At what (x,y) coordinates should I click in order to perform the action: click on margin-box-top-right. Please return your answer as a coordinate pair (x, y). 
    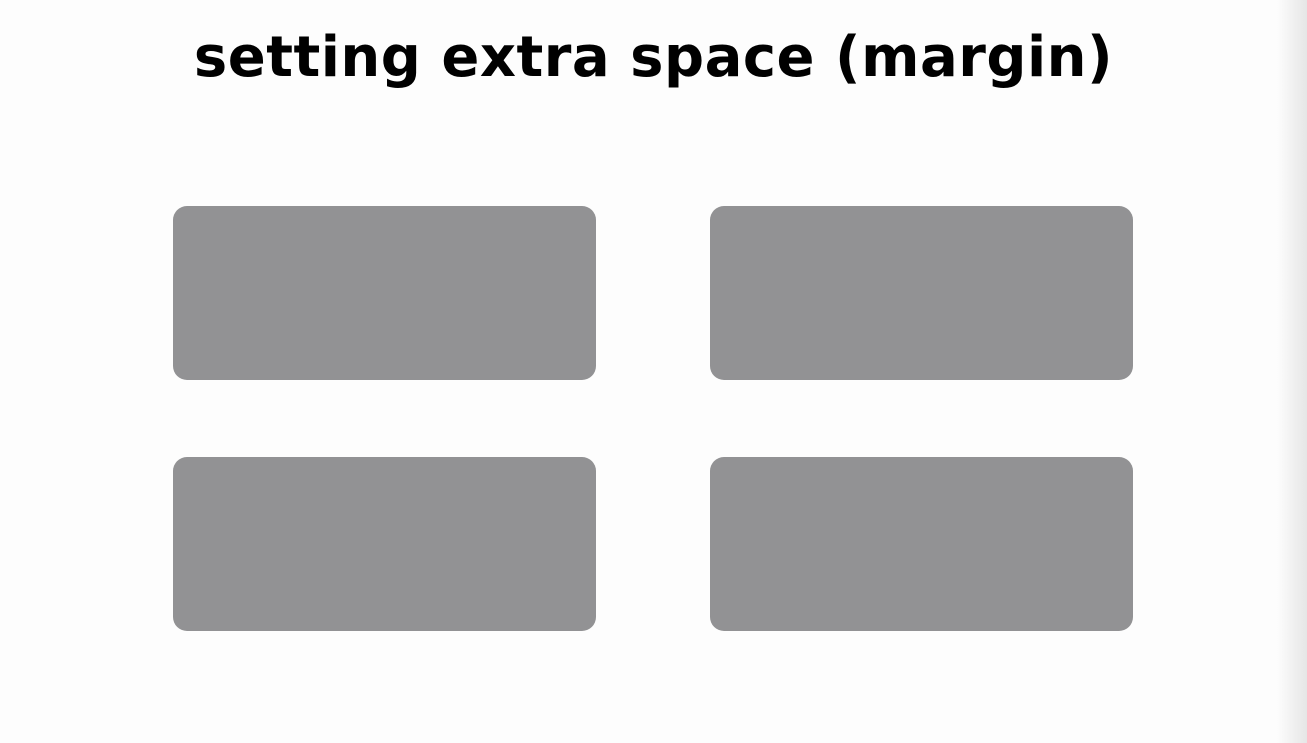
    Looking at the image, I should click on (921, 293).